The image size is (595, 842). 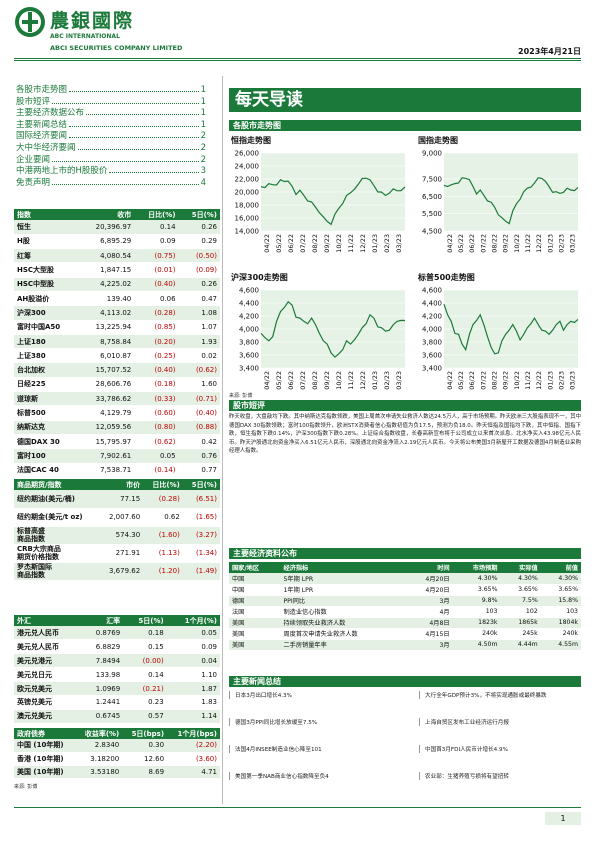 I want to click on news-item: 德国3月PPI同比增长放缓至7.5%, so click(x=273, y=722).